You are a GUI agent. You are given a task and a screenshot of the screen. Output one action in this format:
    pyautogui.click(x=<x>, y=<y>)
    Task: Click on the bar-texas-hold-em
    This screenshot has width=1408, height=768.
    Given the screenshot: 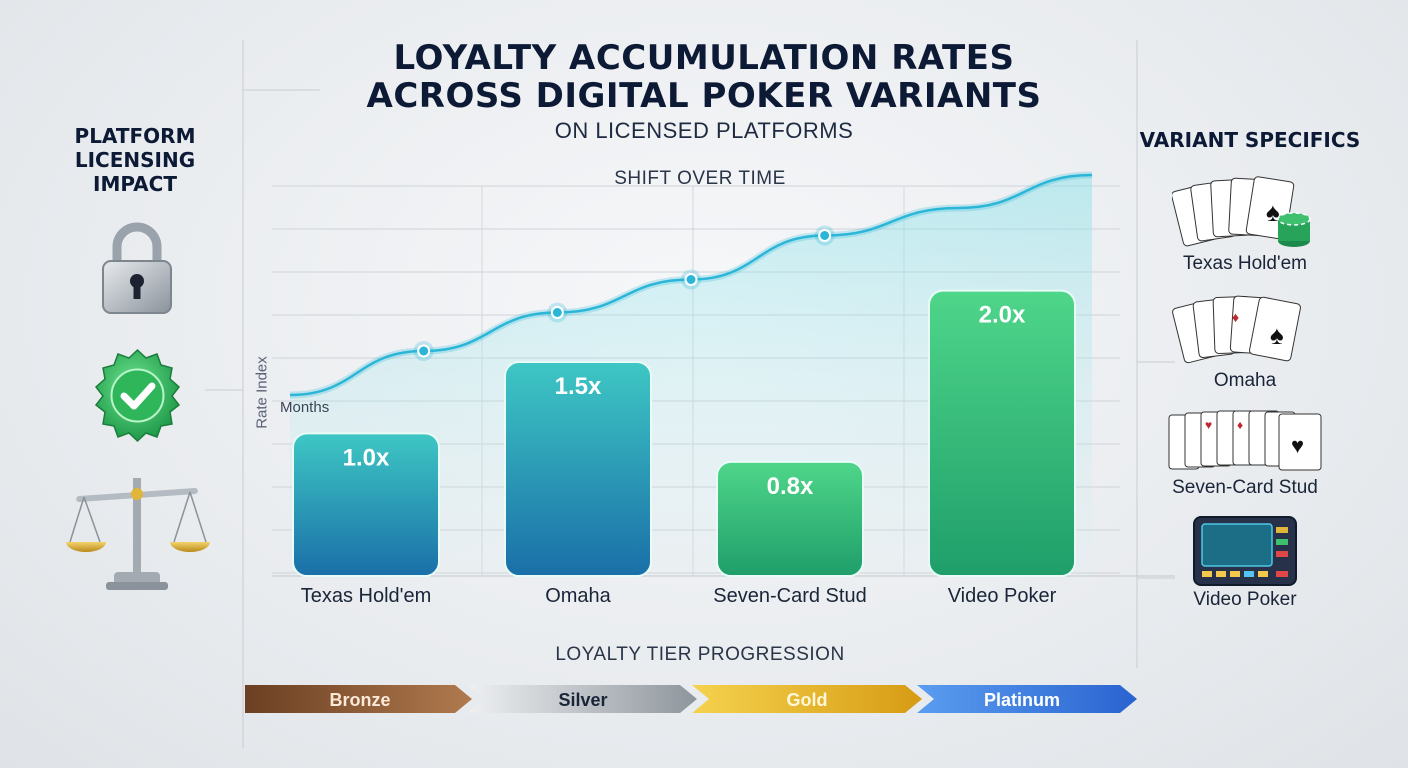 What is the action you would take?
    pyautogui.click(x=366, y=505)
    